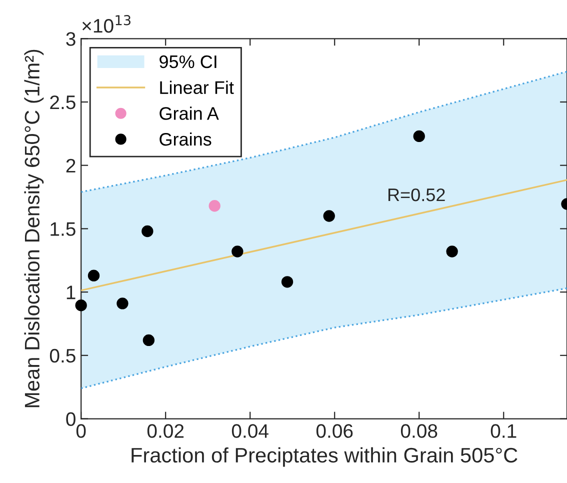 This screenshot has height=483, width=567. I want to click on y-axis-title: Mean Dislocation Density 650°C (1/m²), so click(34, 229).